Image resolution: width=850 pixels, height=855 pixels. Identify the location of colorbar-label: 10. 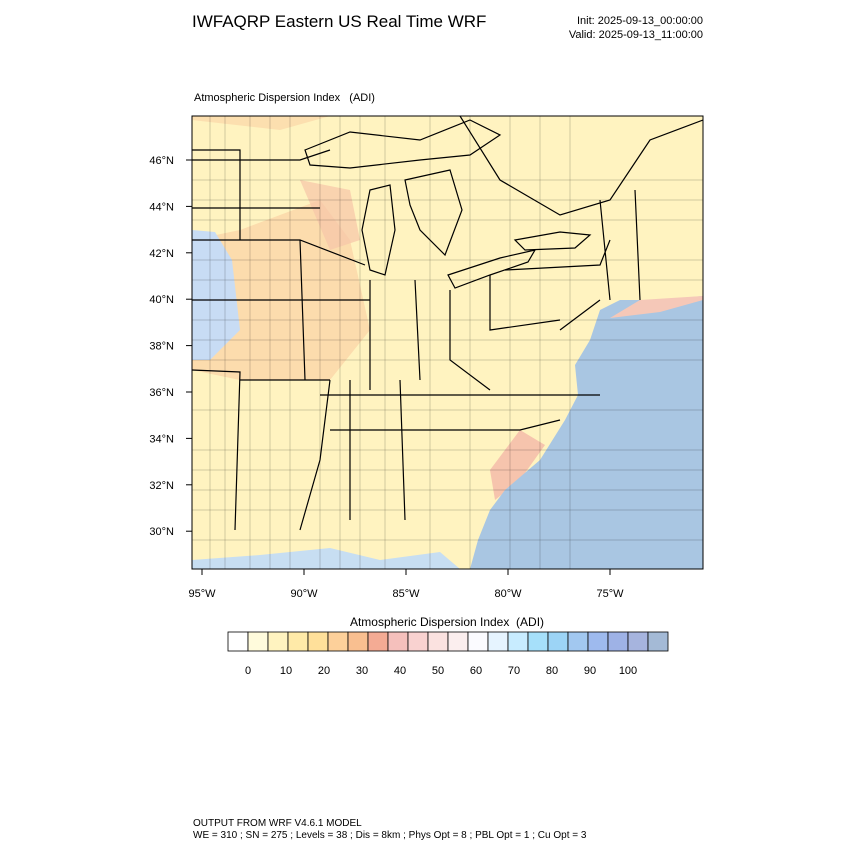
(286, 671).